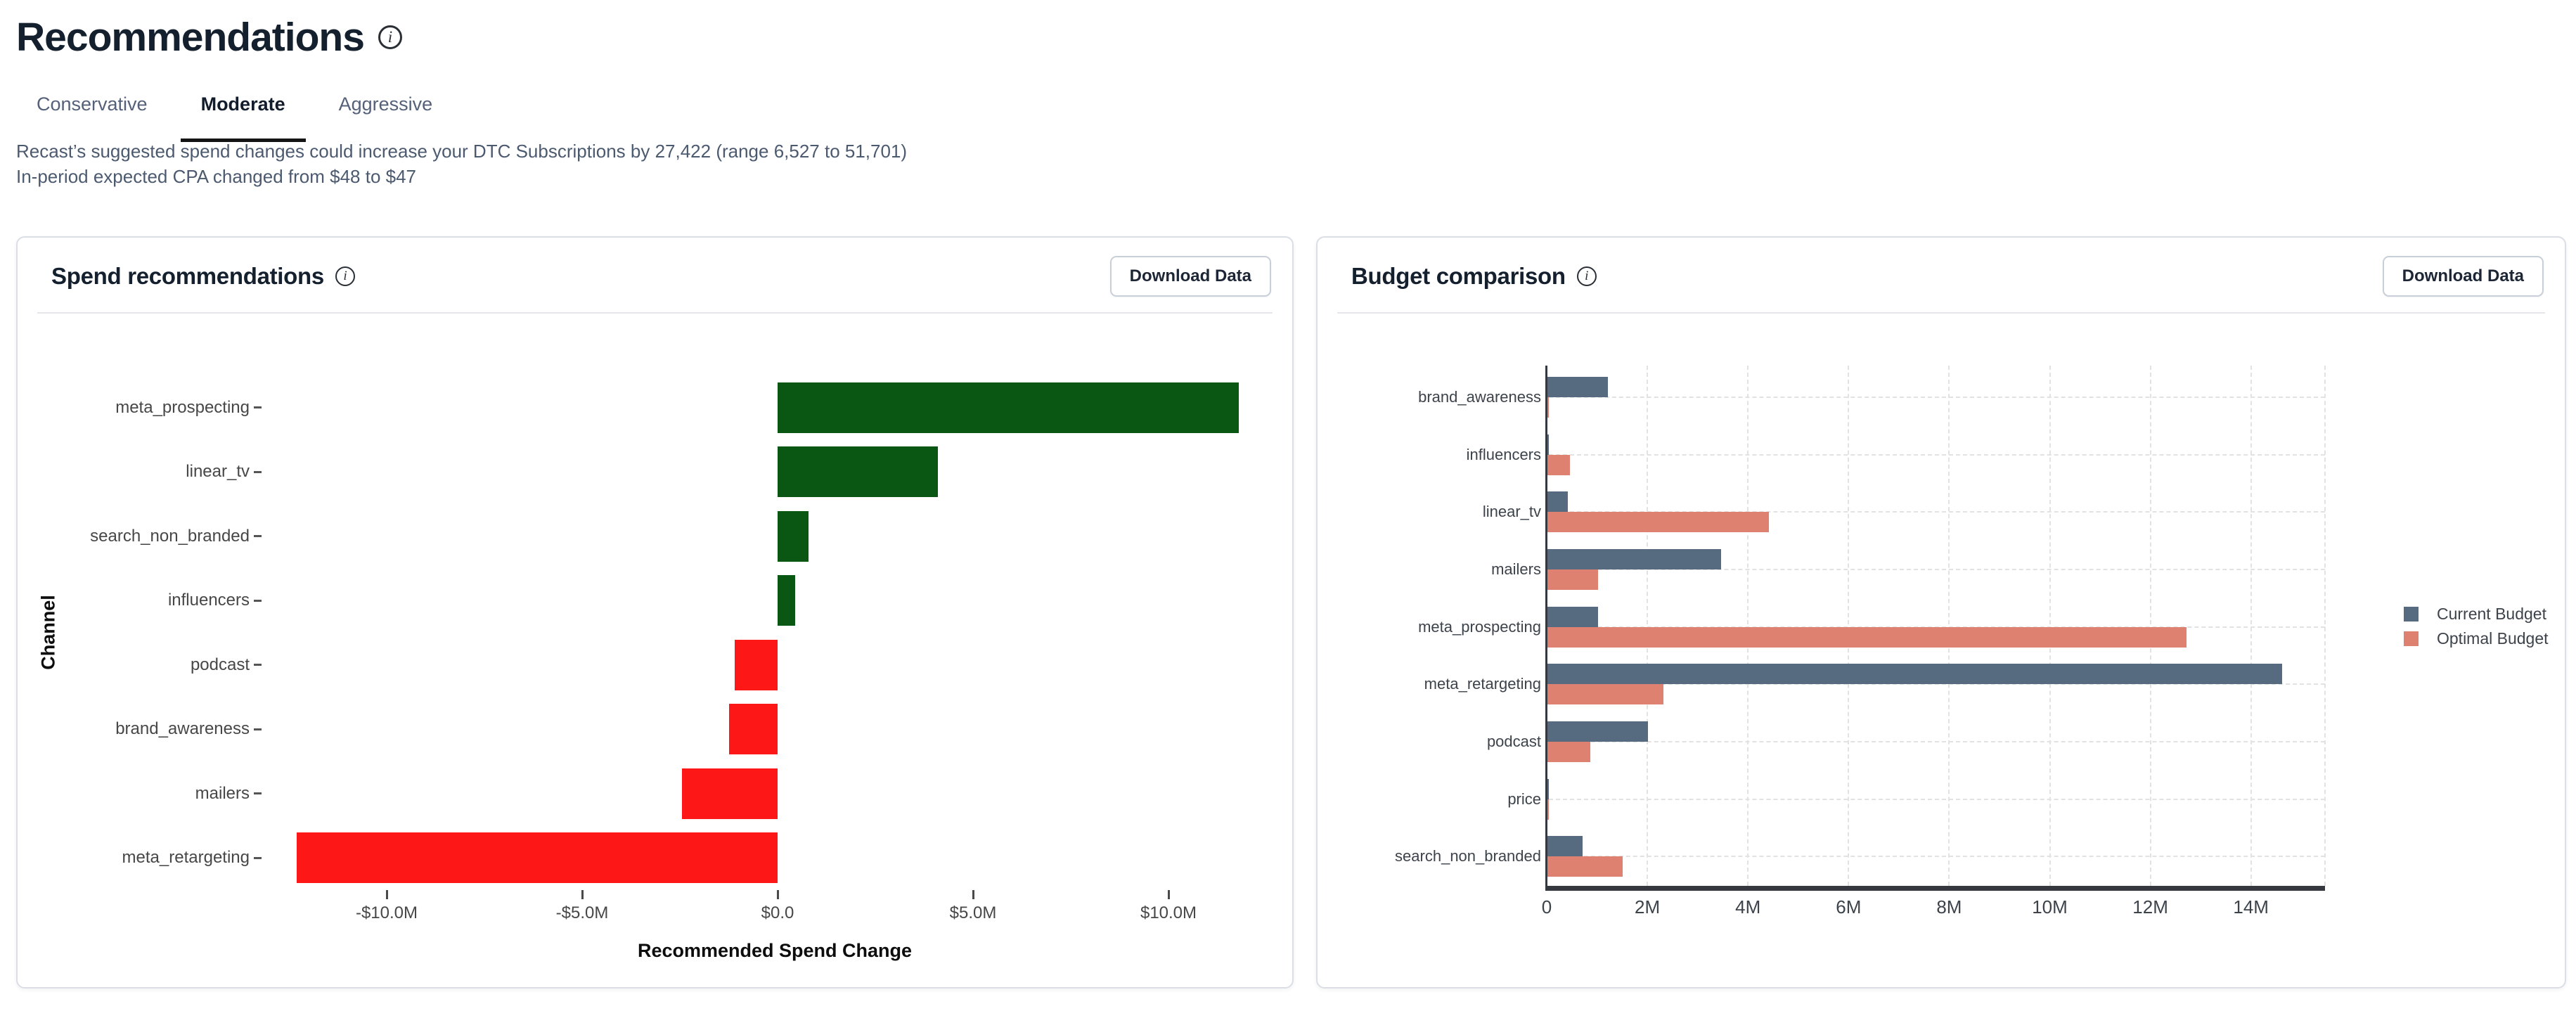 The height and width of the screenshot is (1011, 2576). I want to click on card-header: Spend recommendations i, so click(203, 276).